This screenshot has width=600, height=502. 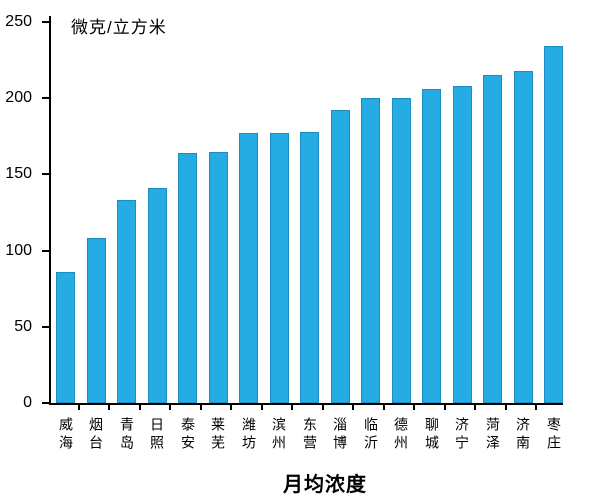 What do you see at coordinates (432, 435) in the screenshot?
I see `x-category-label: 聊城` at bounding box center [432, 435].